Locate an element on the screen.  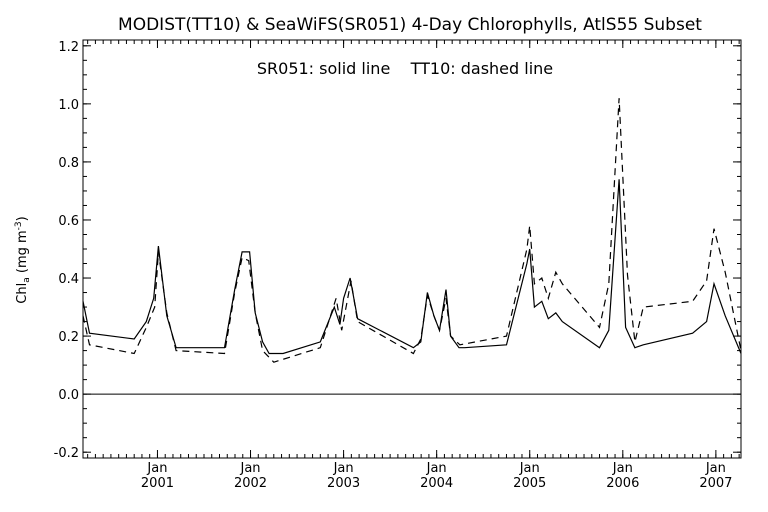
y-tick-label: 1.0 is located at coordinates (68, 105).